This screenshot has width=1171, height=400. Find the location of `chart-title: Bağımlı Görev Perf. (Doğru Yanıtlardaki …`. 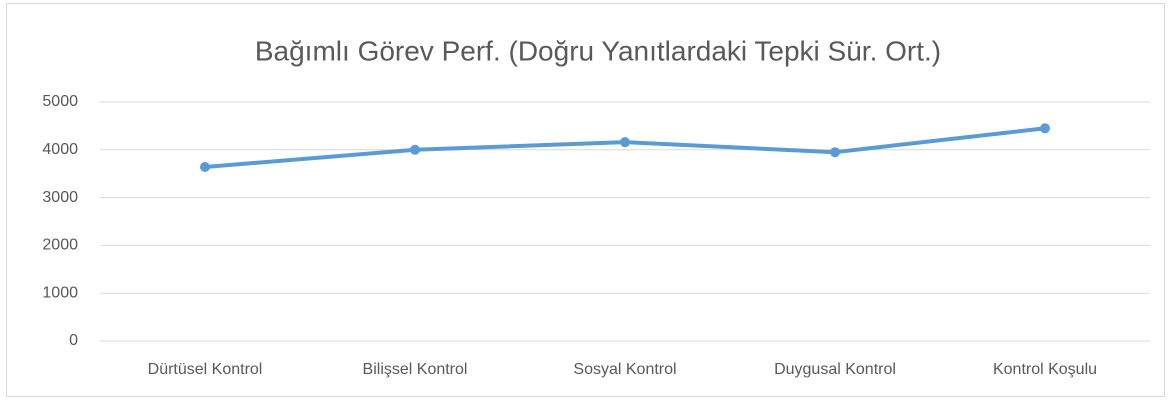

chart-title: Bağımlı Görev Perf. (Doğru Yanıtlardaki … is located at coordinates (598, 50).